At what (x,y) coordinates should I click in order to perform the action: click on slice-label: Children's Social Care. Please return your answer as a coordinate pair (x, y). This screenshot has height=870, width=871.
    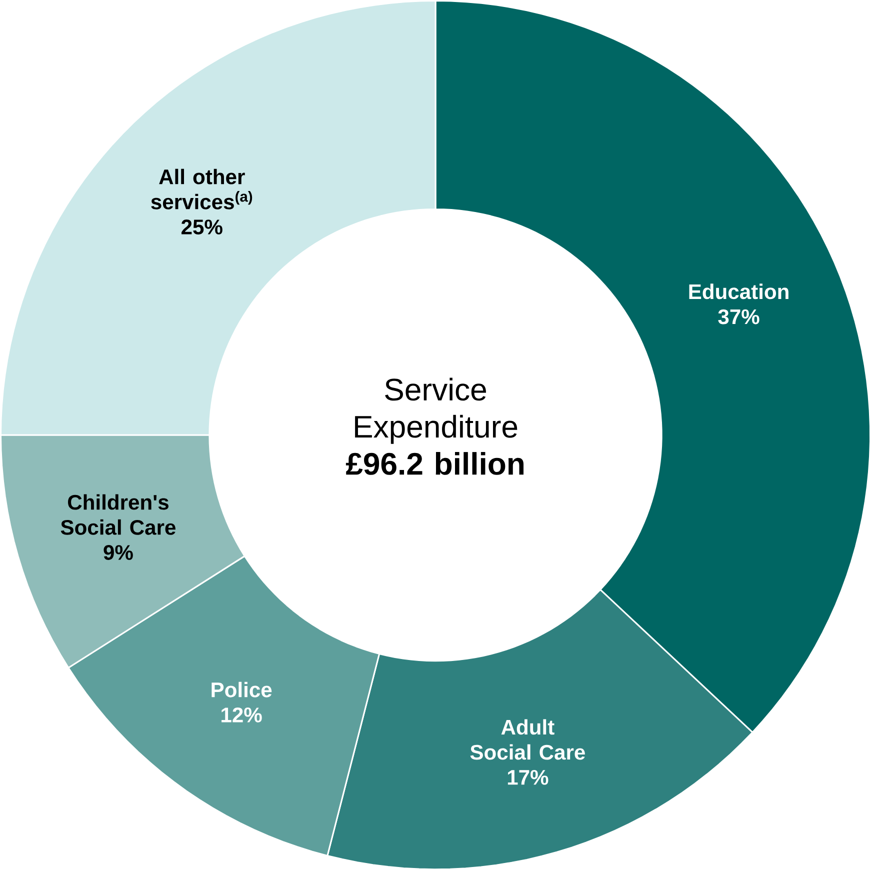
    Looking at the image, I should click on (118, 514).